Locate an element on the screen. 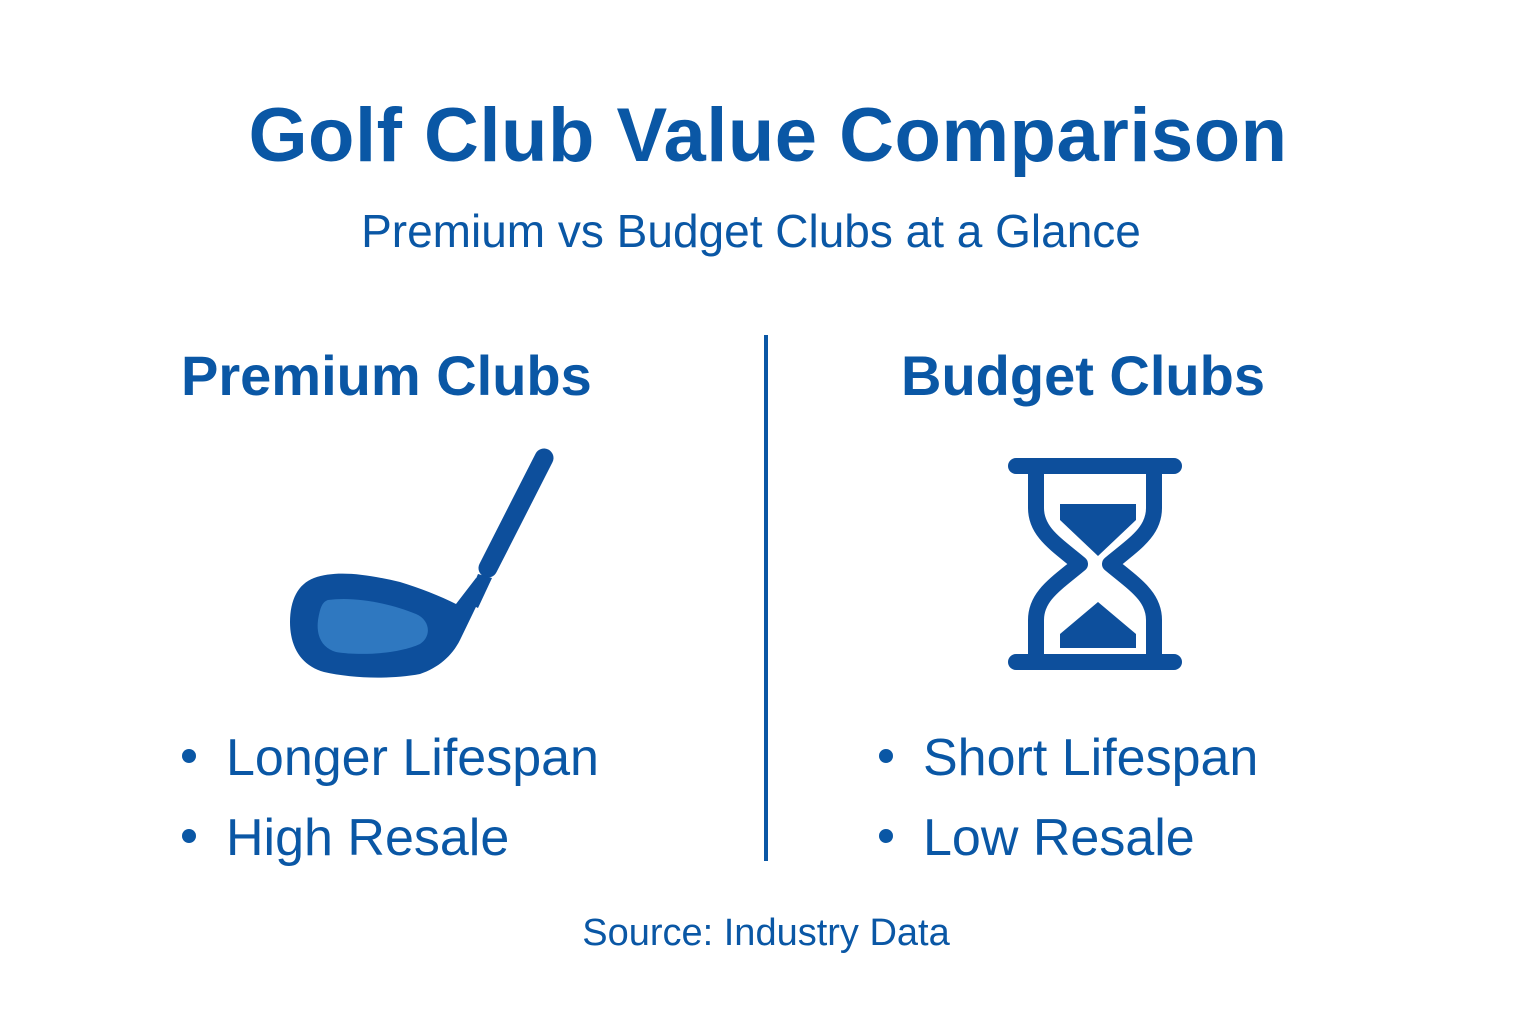  list-item: Short Lifespan is located at coordinates (1067, 758).